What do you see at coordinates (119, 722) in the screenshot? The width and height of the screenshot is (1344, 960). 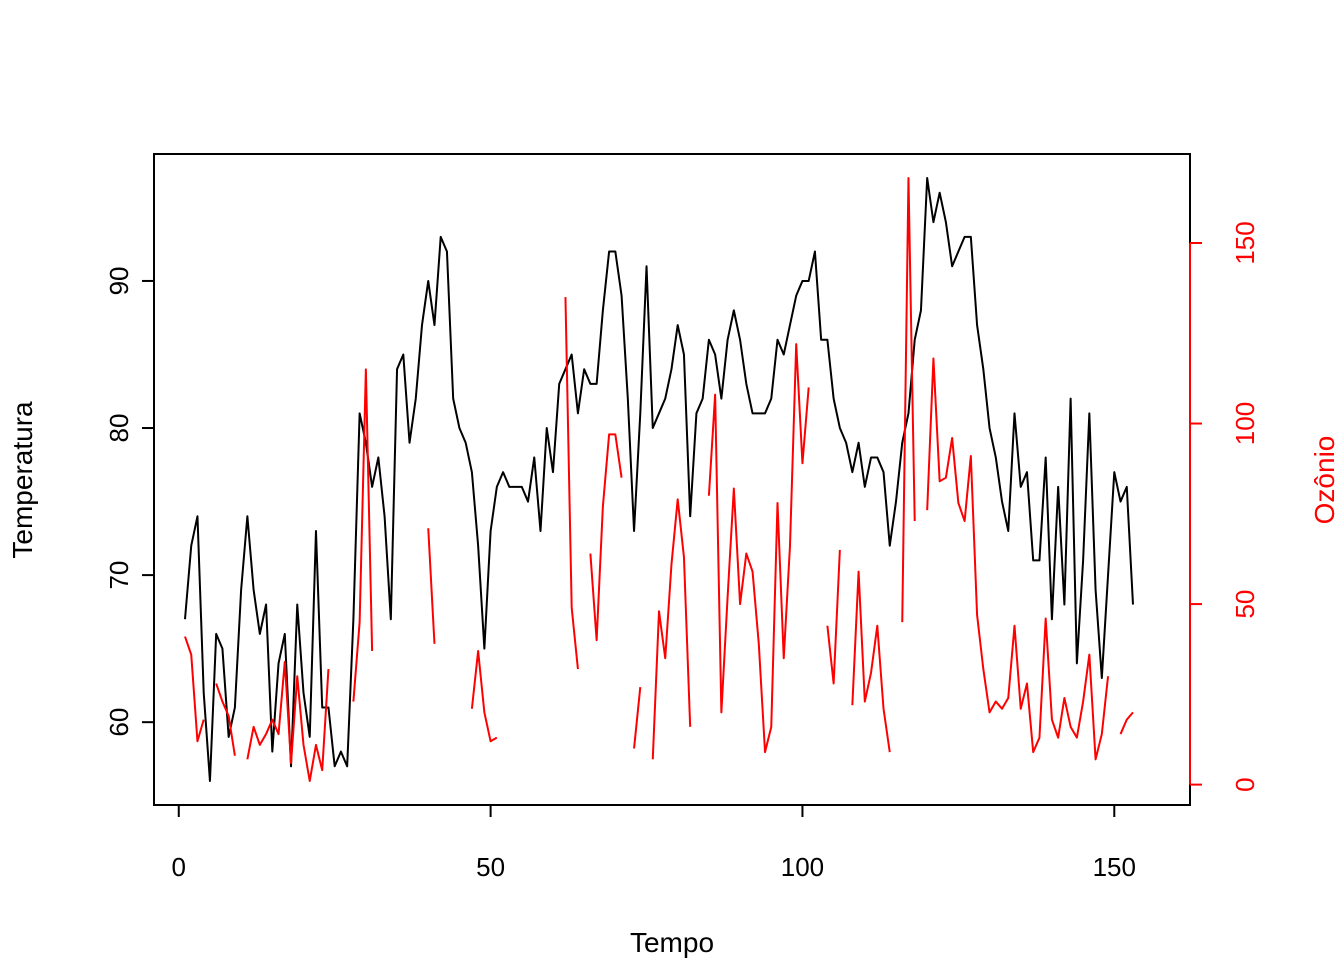 I see `y-tick-label: 60` at bounding box center [119, 722].